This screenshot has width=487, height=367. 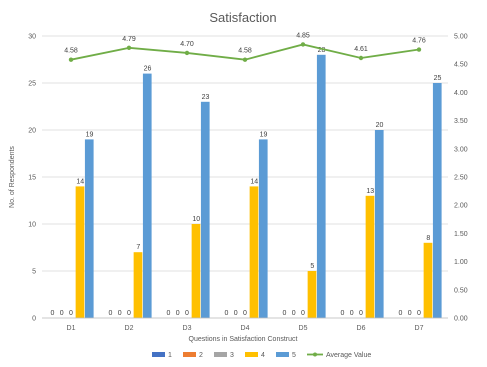 I want to click on y-tick-label: 25, so click(x=32, y=84).